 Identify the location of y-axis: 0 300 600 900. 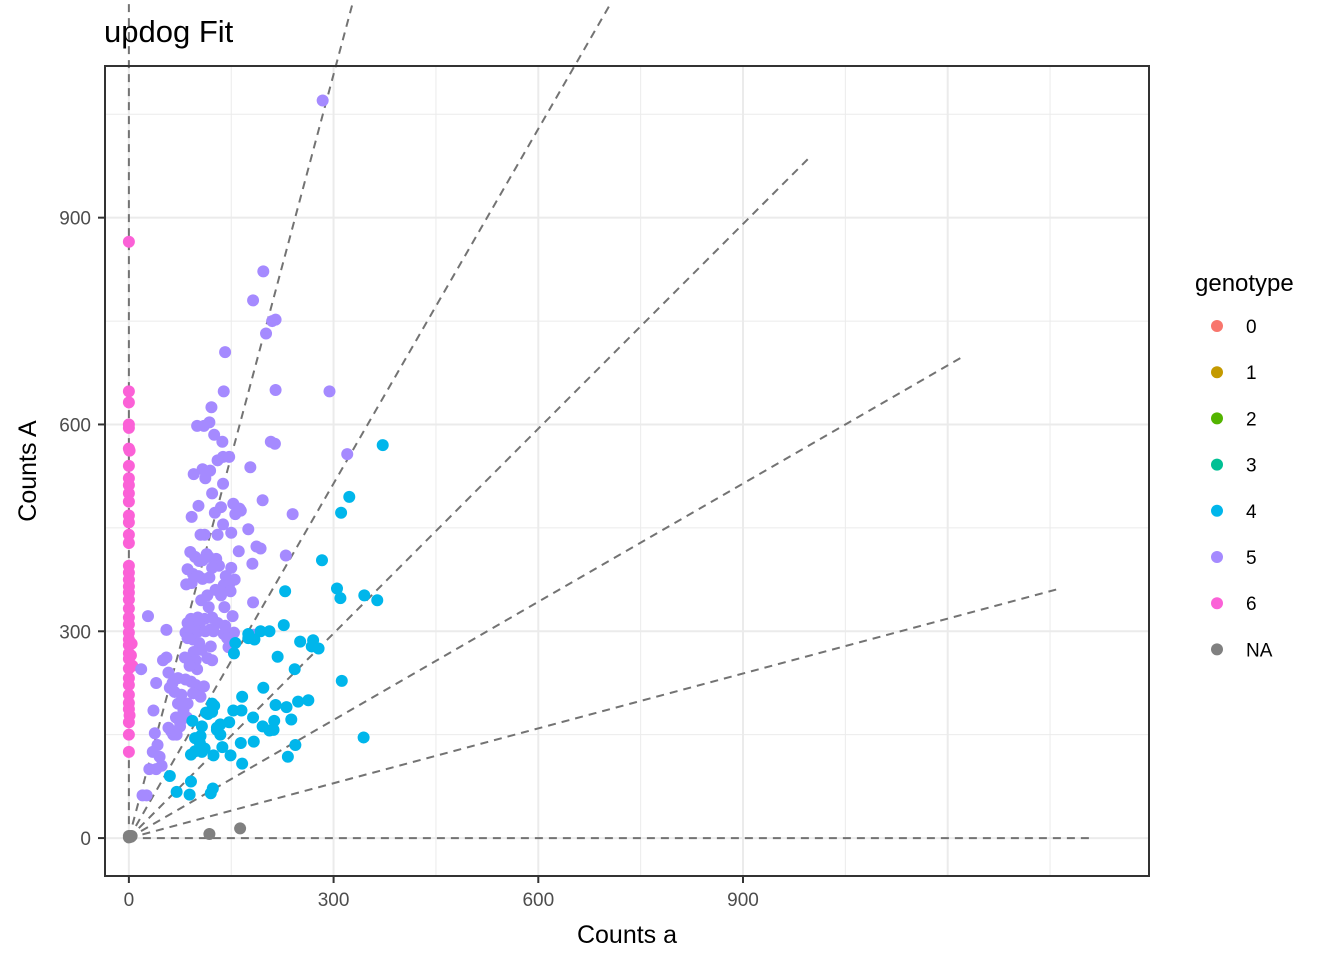
(82, 529).